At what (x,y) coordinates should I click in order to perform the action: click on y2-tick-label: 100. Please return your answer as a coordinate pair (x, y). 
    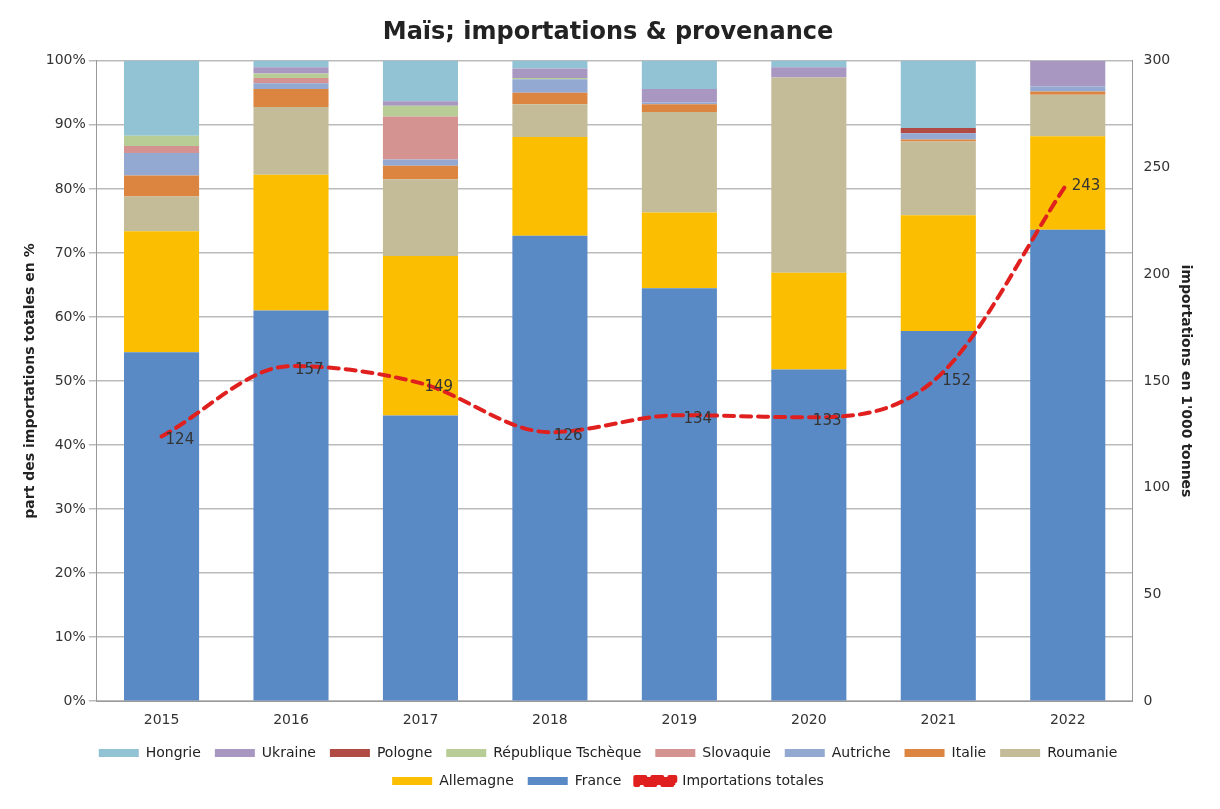
    Looking at the image, I should click on (1157, 486).